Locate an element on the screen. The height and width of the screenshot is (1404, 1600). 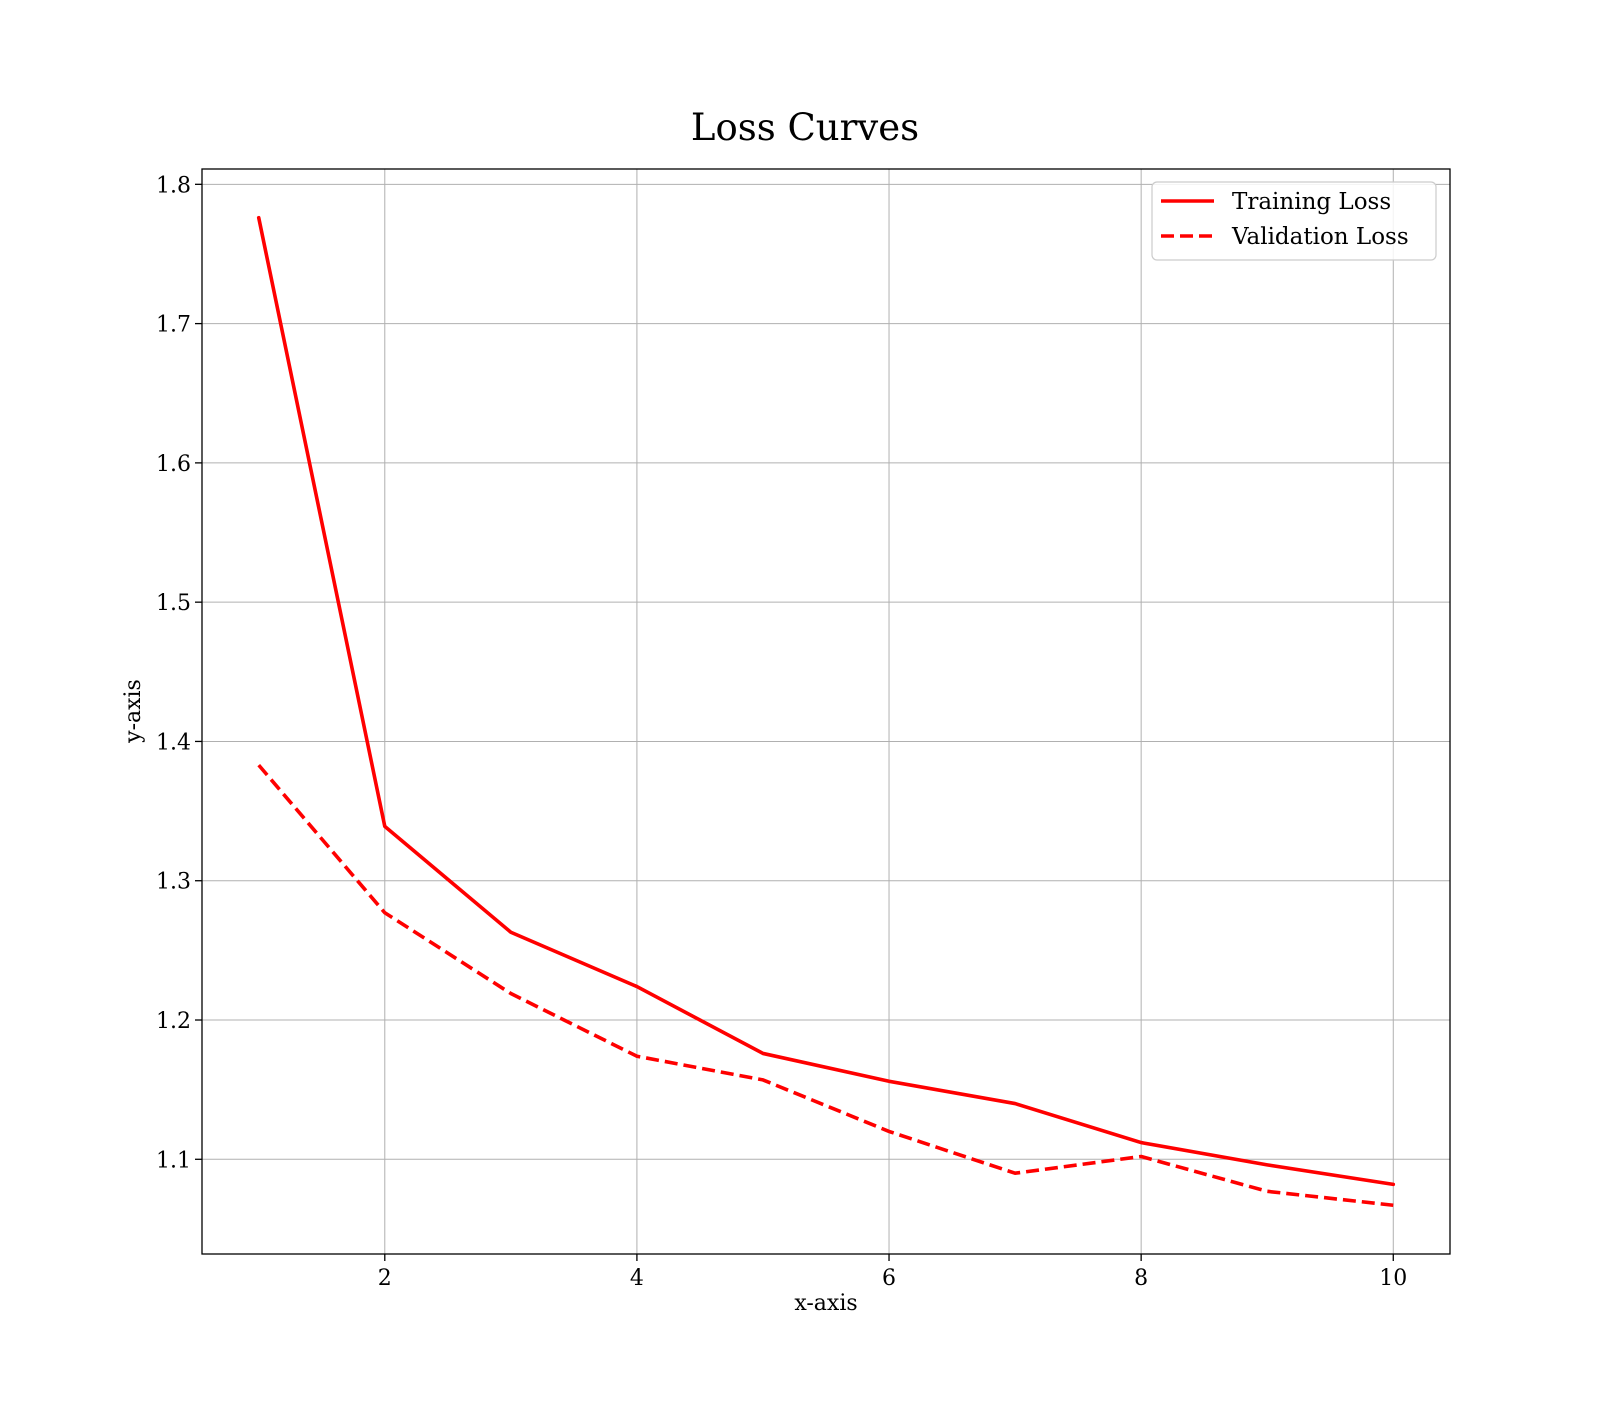
legend-label-validation-loss: Validation Loss is located at coordinates (1320, 237).